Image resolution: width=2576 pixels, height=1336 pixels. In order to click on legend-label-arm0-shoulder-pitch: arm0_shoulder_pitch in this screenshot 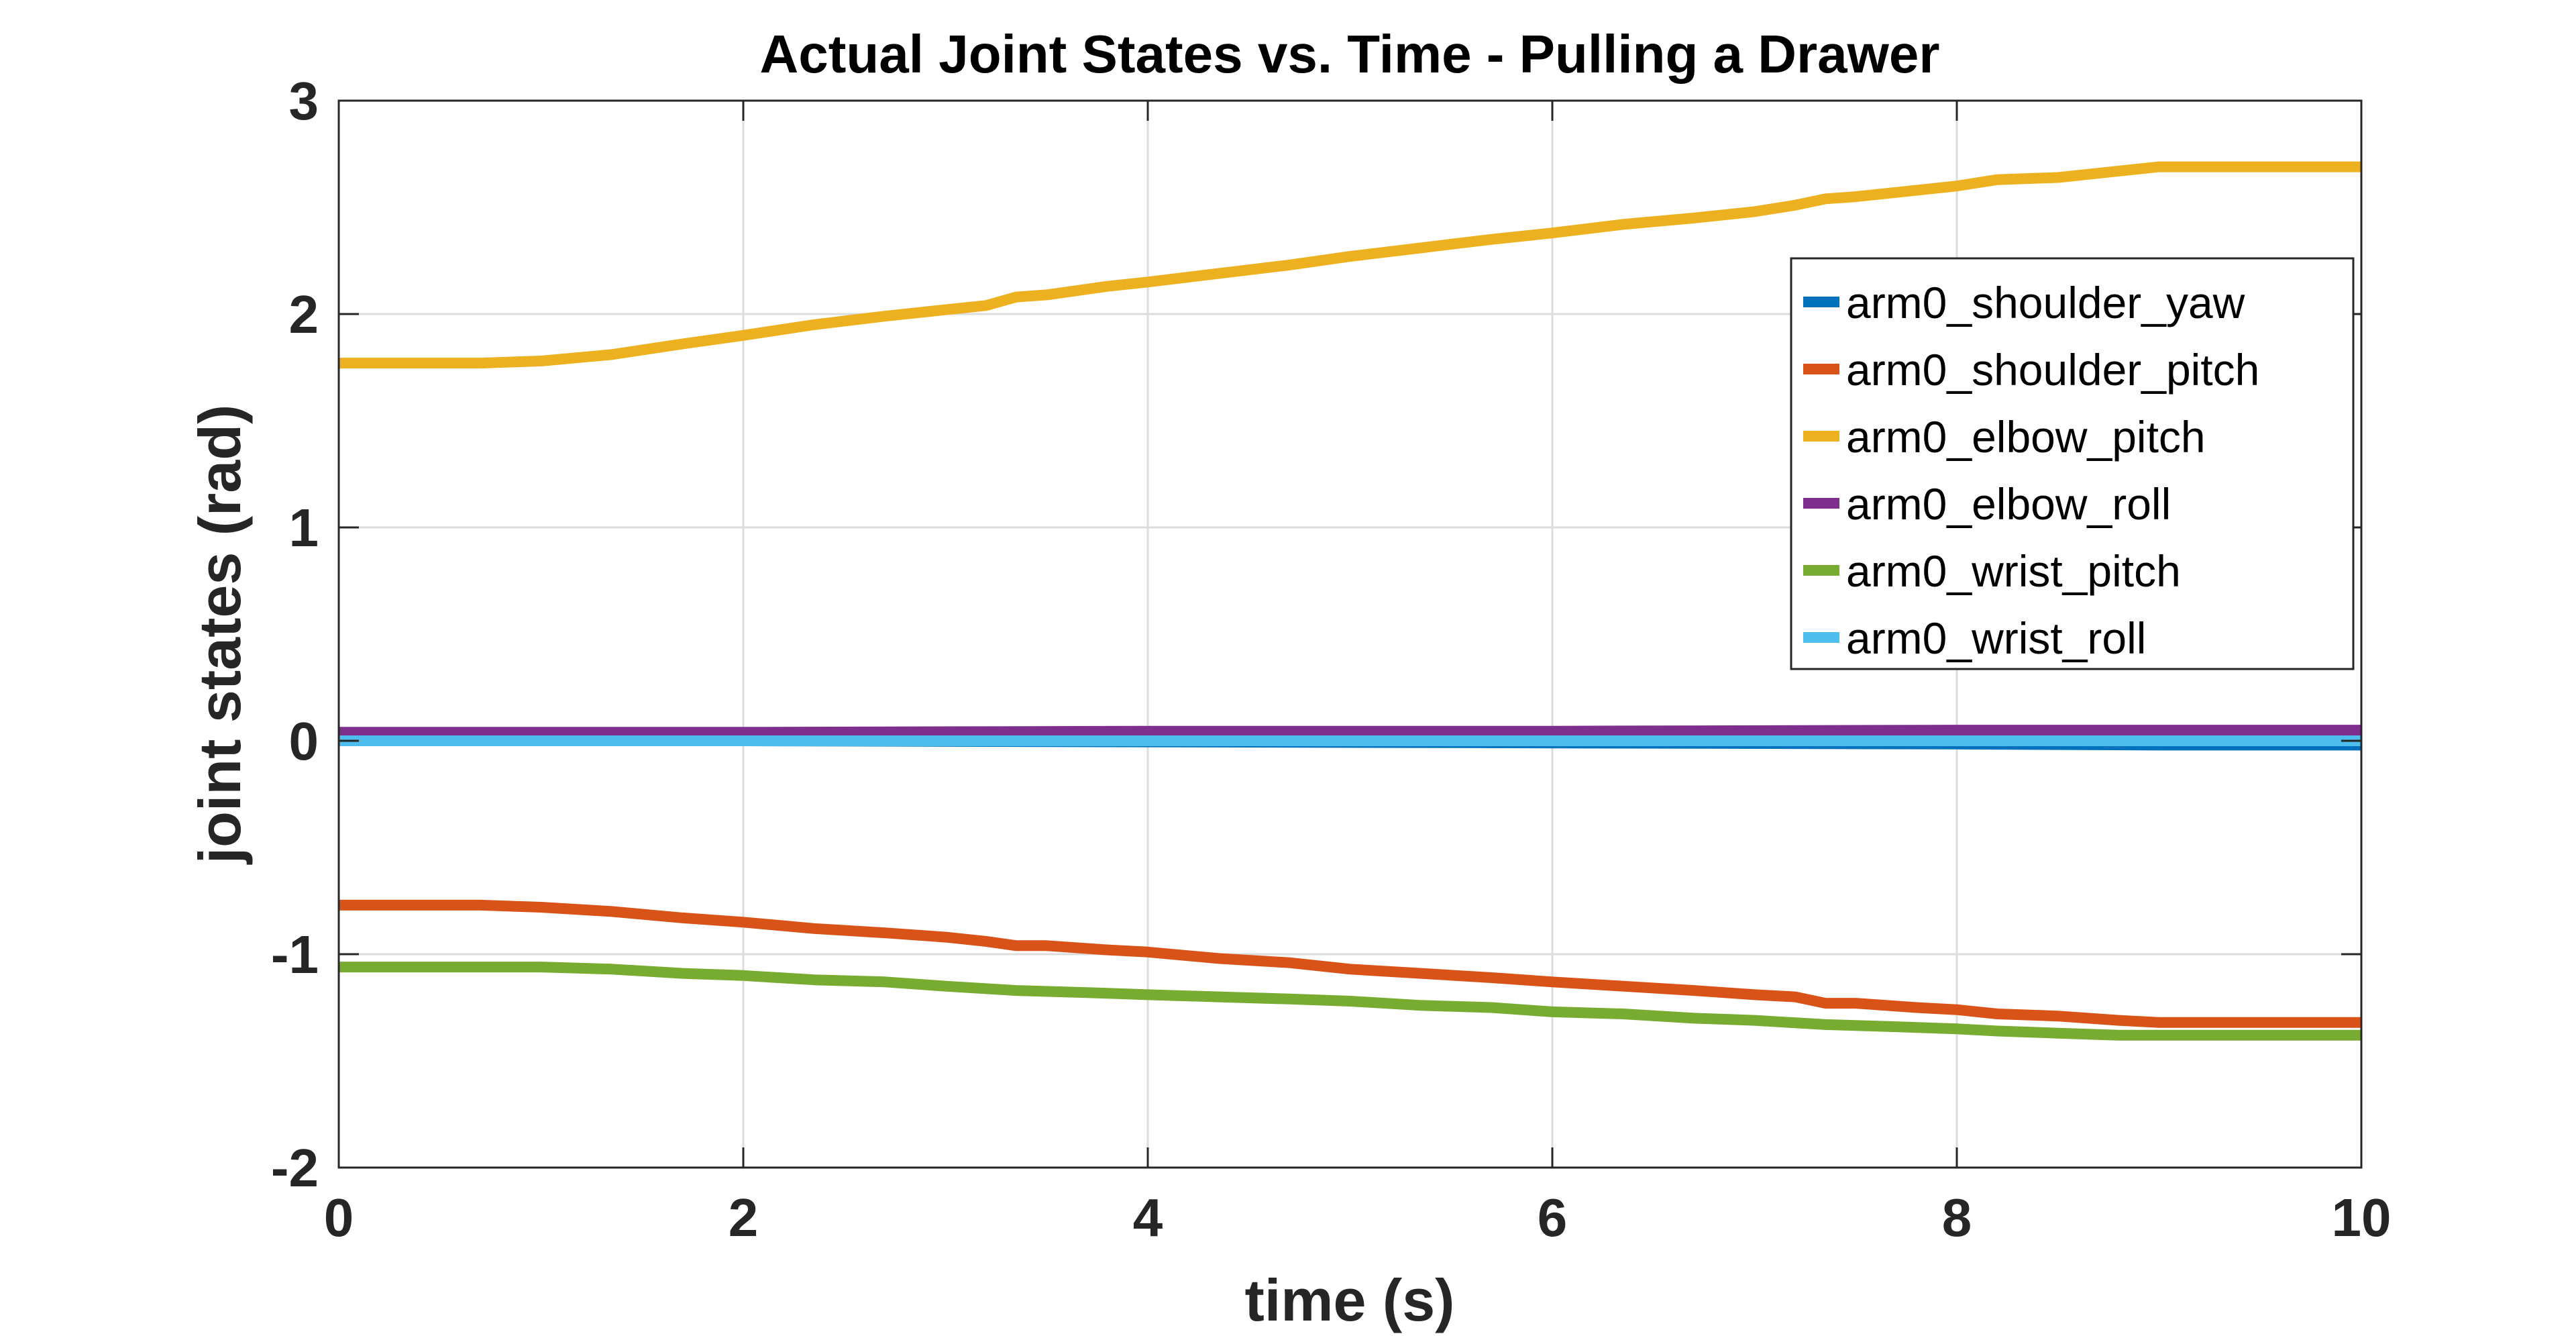, I will do `click(2052, 370)`.